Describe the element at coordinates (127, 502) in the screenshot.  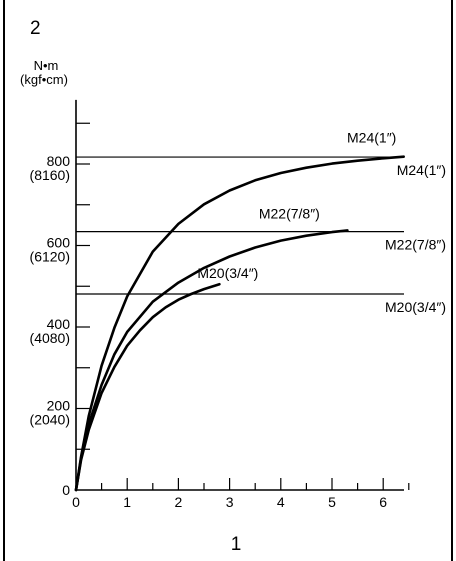
I see `x-tick-label: 1` at that location.